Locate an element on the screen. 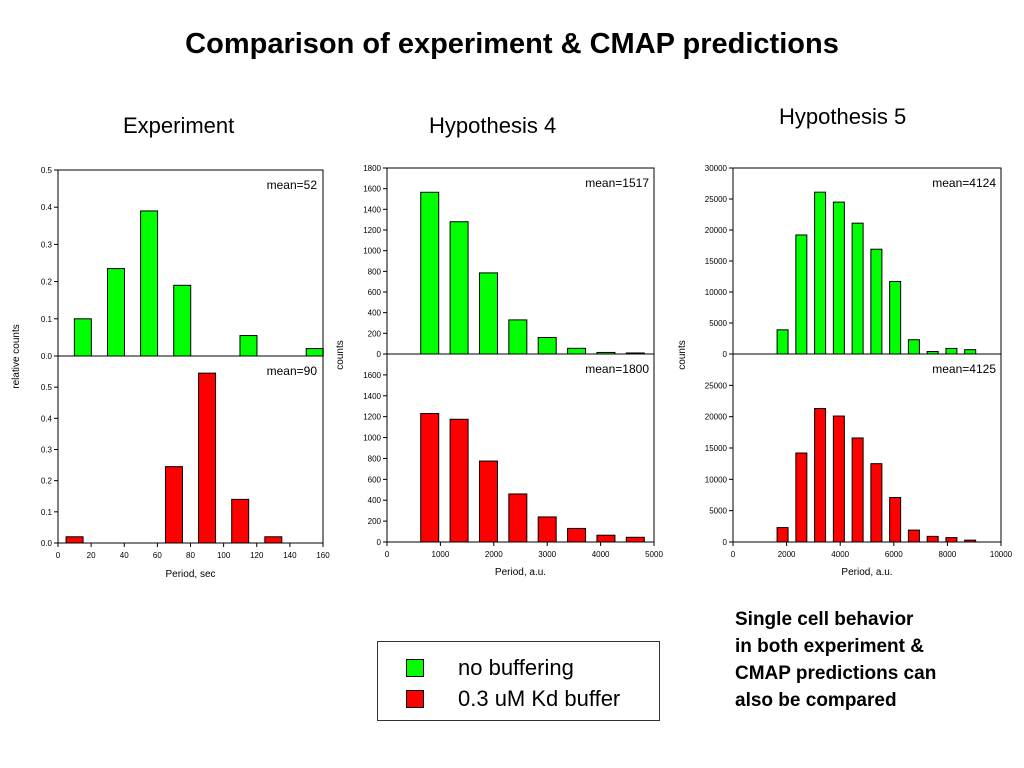 The height and width of the screenshot is (768, 1024). y-tick-label: 30000 is located at coordinates (716, 168).